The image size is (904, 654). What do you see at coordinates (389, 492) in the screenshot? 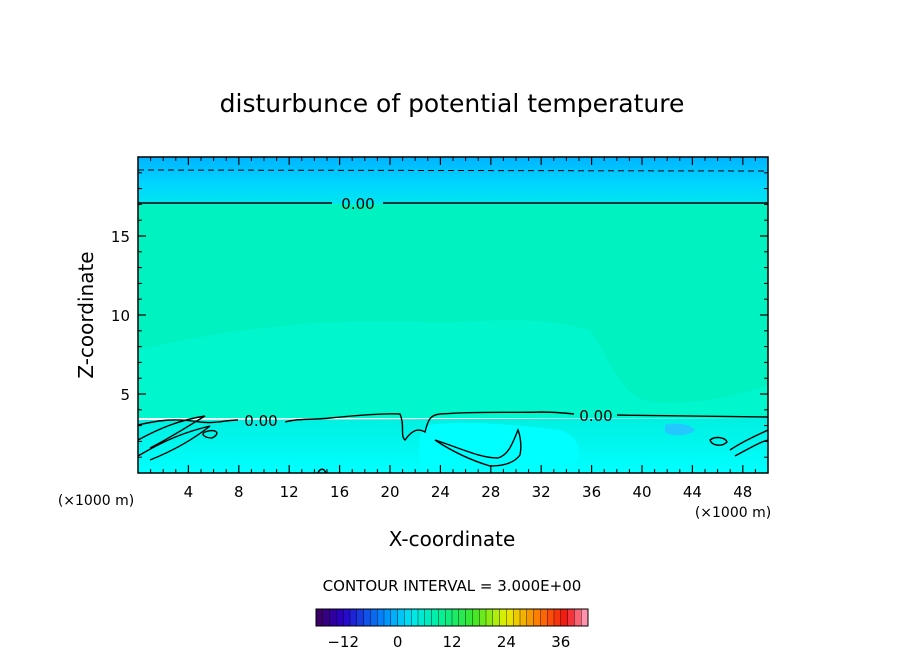
I see `x-tick-label: 20` at bounding box center [389, 492].